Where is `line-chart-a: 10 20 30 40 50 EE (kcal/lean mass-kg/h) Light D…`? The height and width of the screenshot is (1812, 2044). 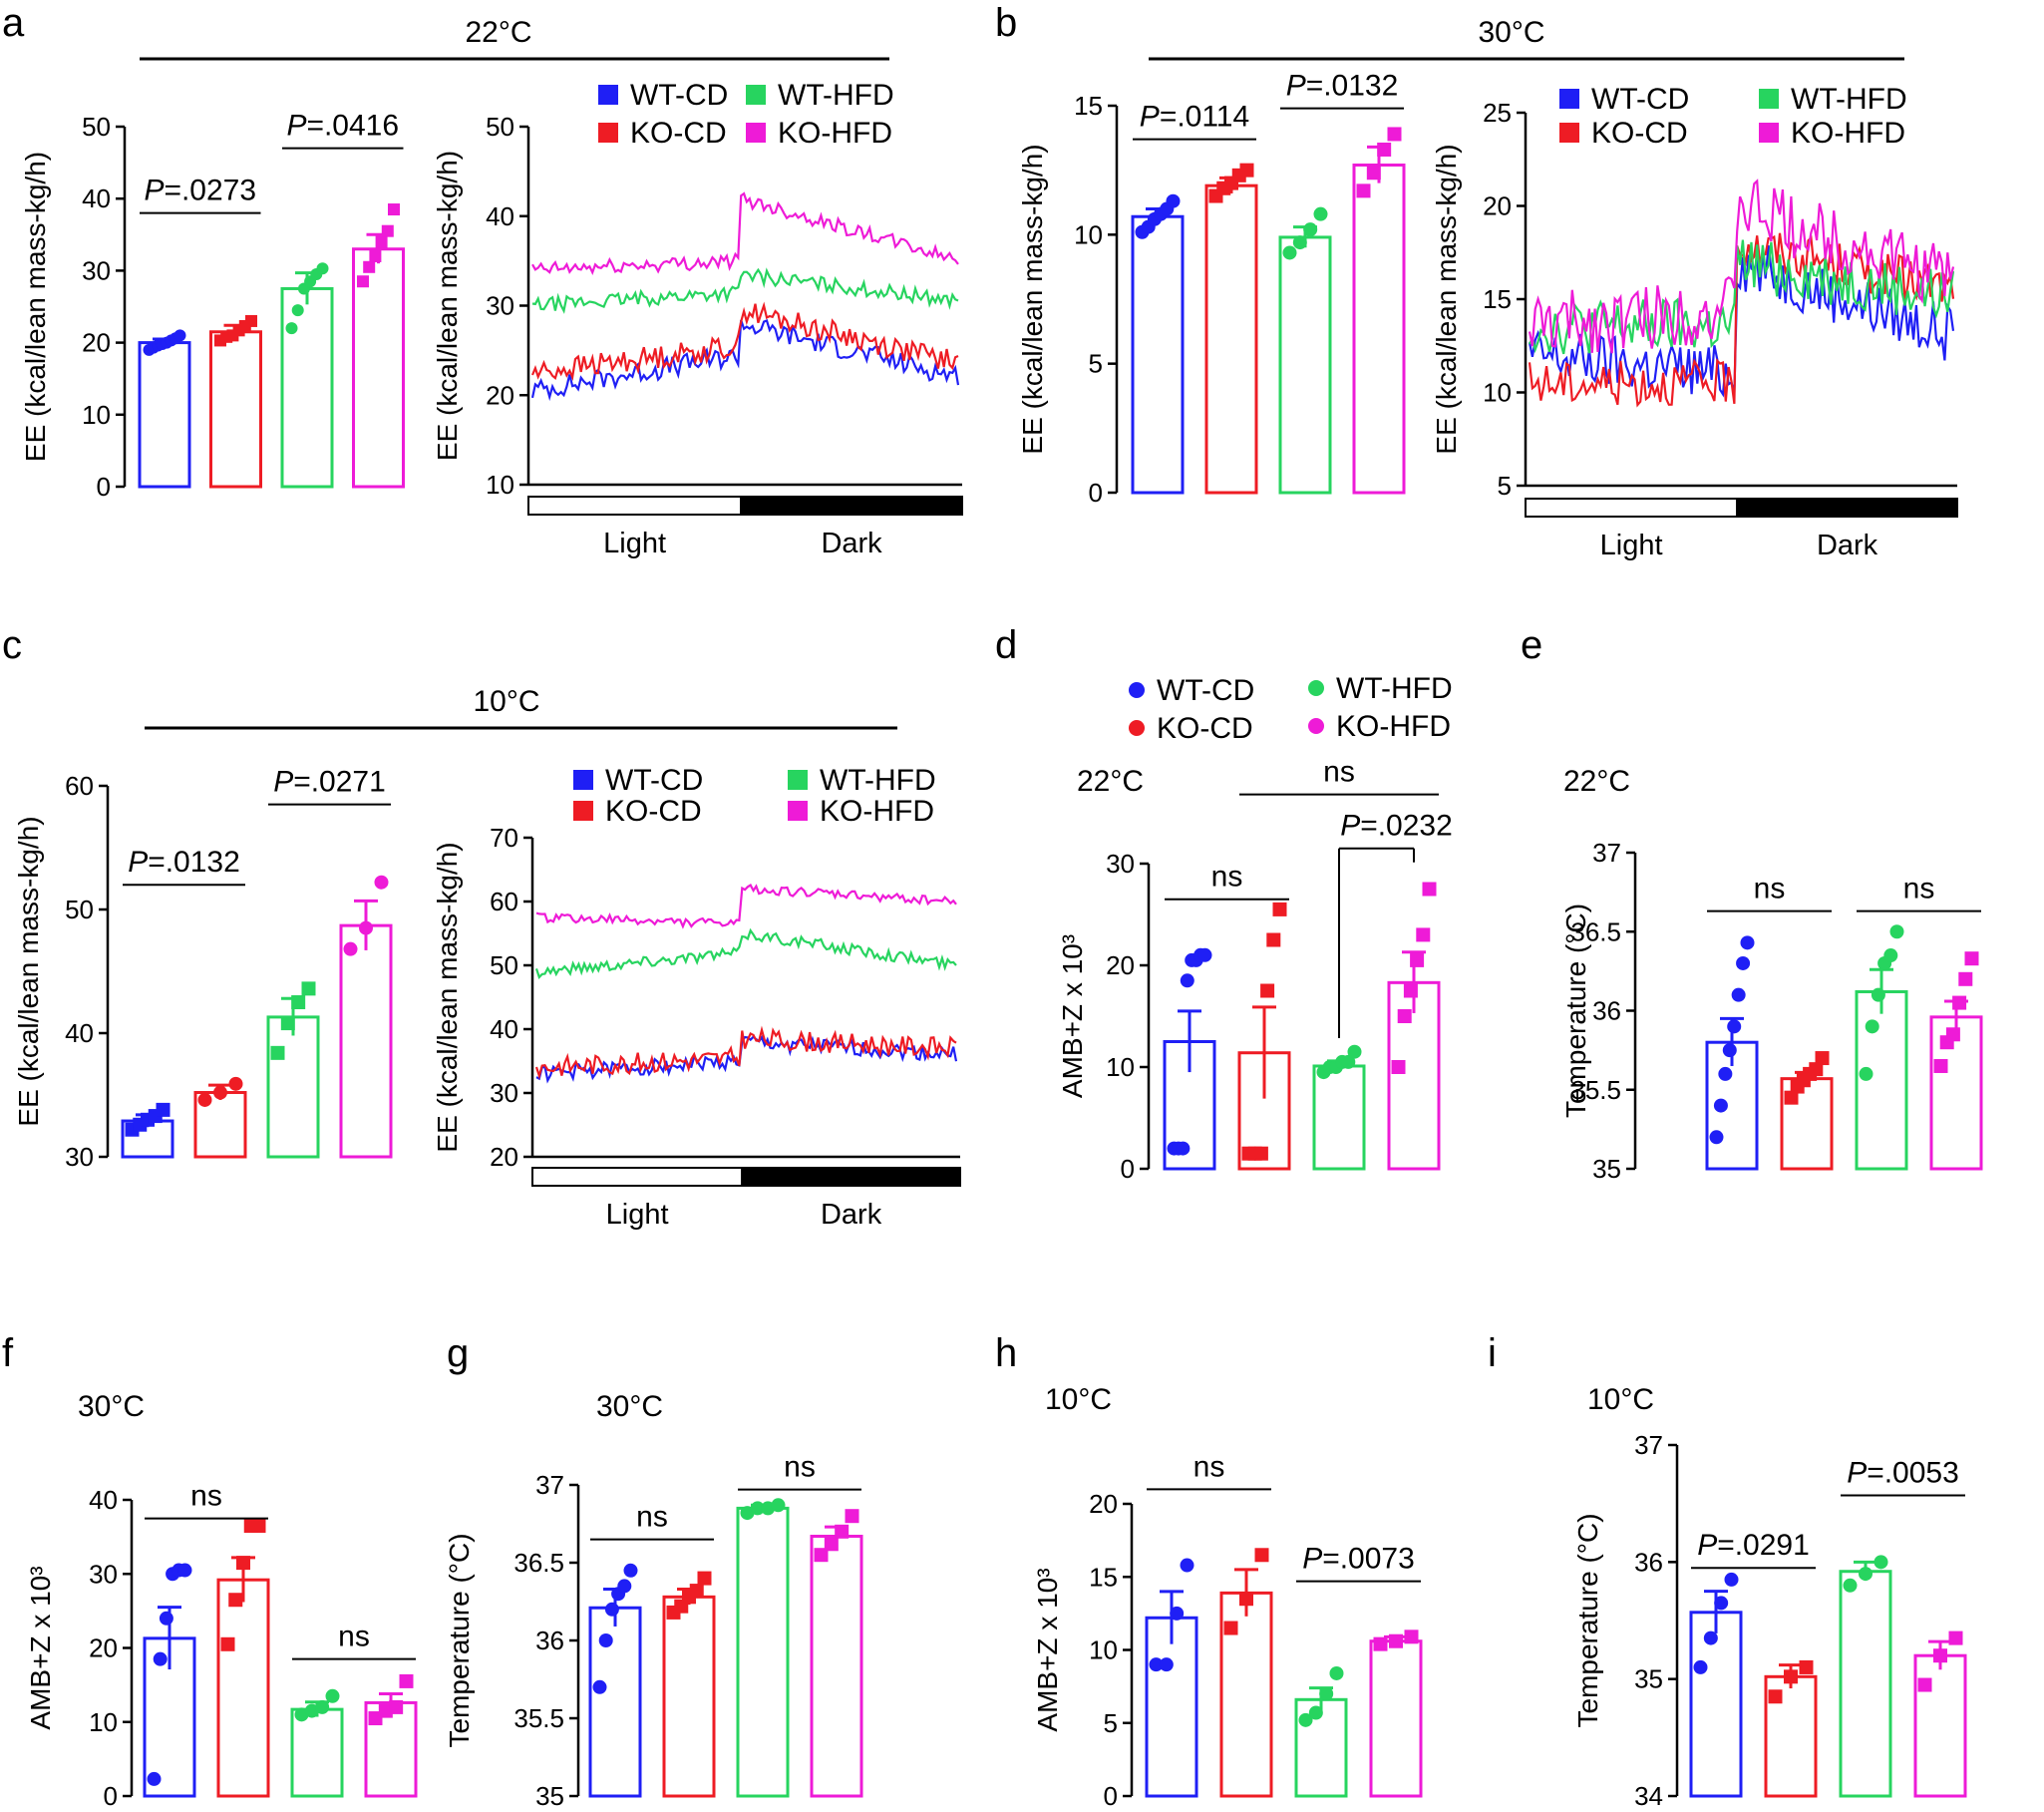
line-chart-a: 10 20 30 40 50 EE (kcal/lean mass-kg/h) Light D… is located at coordinates (698, 335).